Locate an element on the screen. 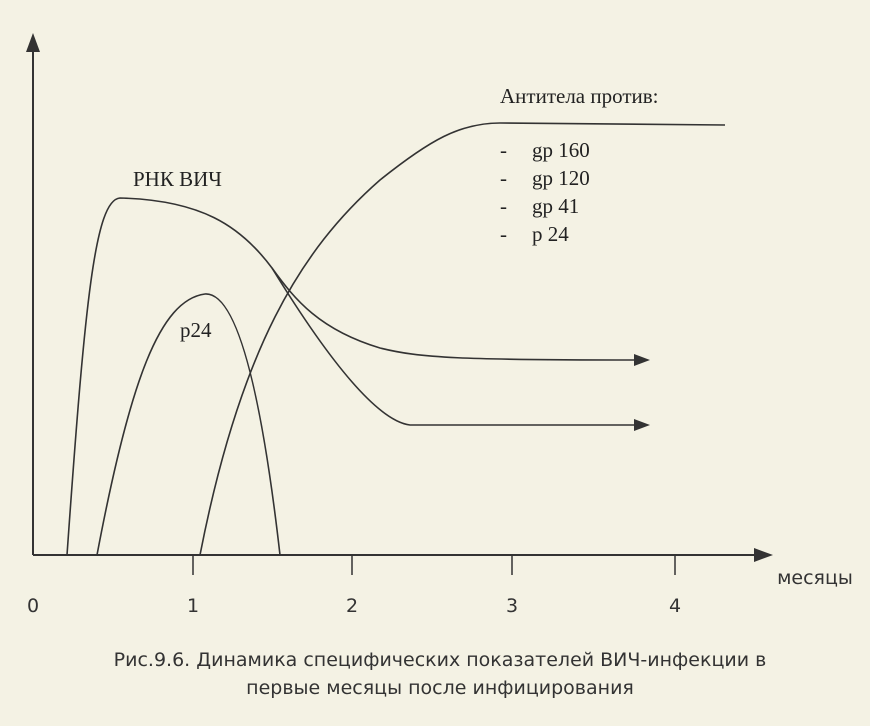 The image size is (870, 726). x-tick-label: 3 is located at coordinates (512, 606).